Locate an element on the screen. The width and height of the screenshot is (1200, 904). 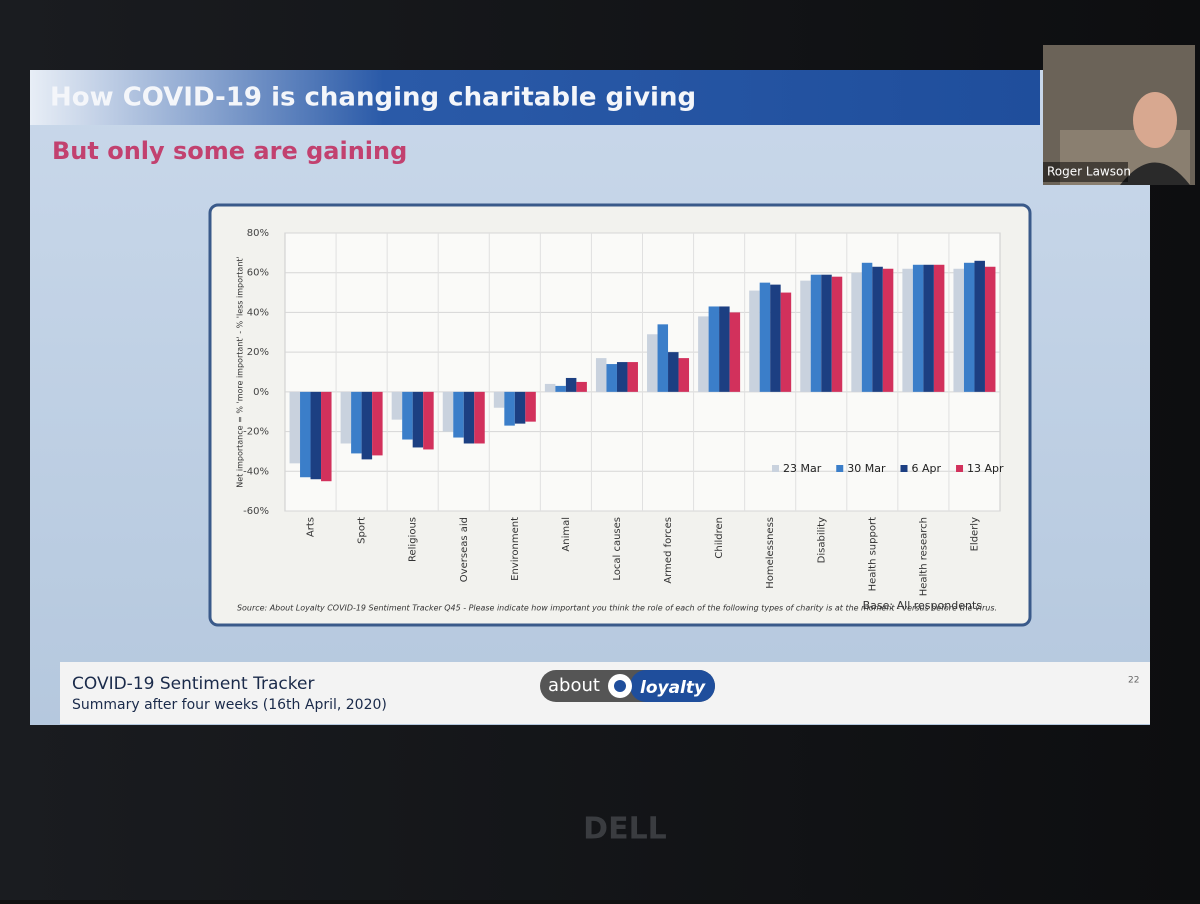
legend-label: 23 Mar is located at coordinates (802, 468).